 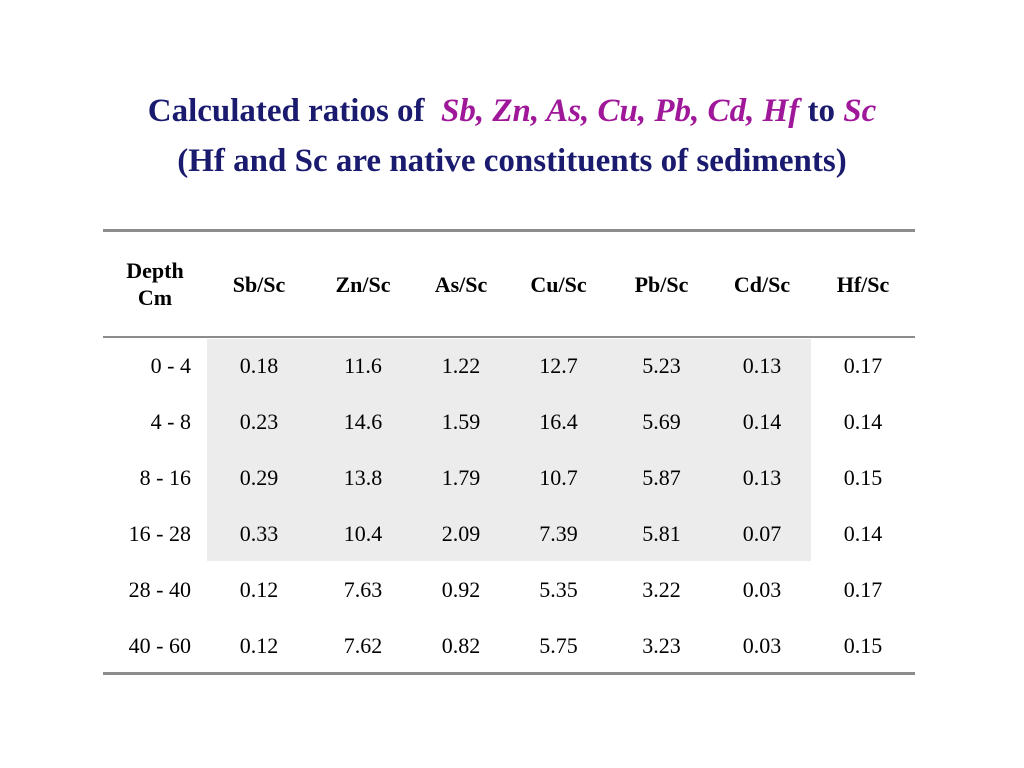 I want to click on zn-sc-cell: 7.62, so click(x=363, y=645).